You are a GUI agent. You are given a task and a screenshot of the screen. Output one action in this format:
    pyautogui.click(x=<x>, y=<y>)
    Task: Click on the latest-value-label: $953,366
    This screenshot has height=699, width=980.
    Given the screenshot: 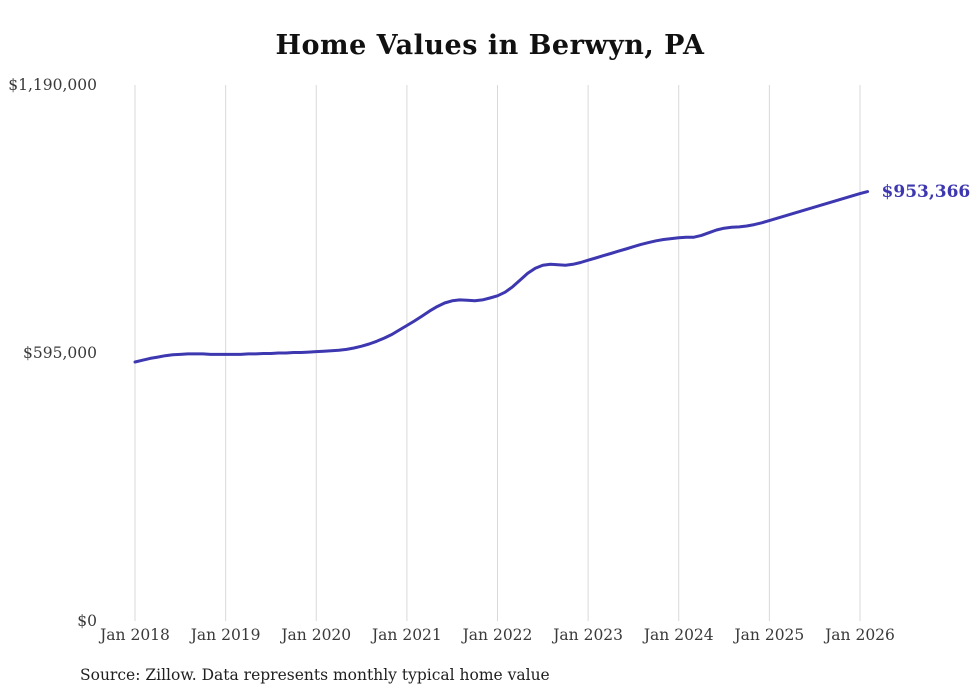 What is the action you would take?
    pyautogui.click(x=926, y=191)
    